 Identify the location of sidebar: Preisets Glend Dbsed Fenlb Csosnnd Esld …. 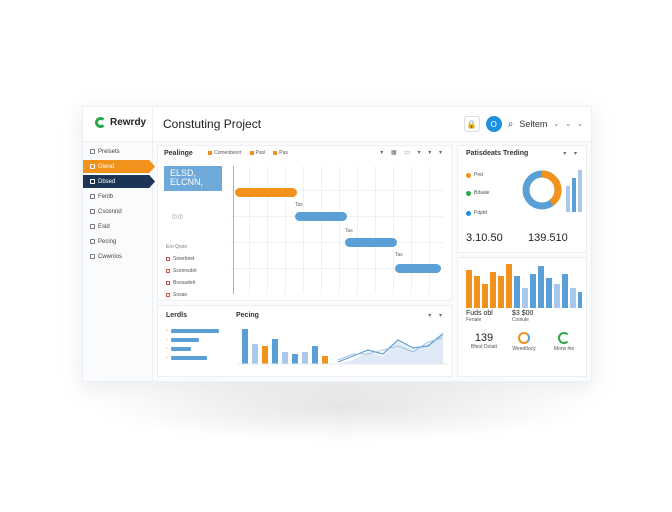
(119, 203).